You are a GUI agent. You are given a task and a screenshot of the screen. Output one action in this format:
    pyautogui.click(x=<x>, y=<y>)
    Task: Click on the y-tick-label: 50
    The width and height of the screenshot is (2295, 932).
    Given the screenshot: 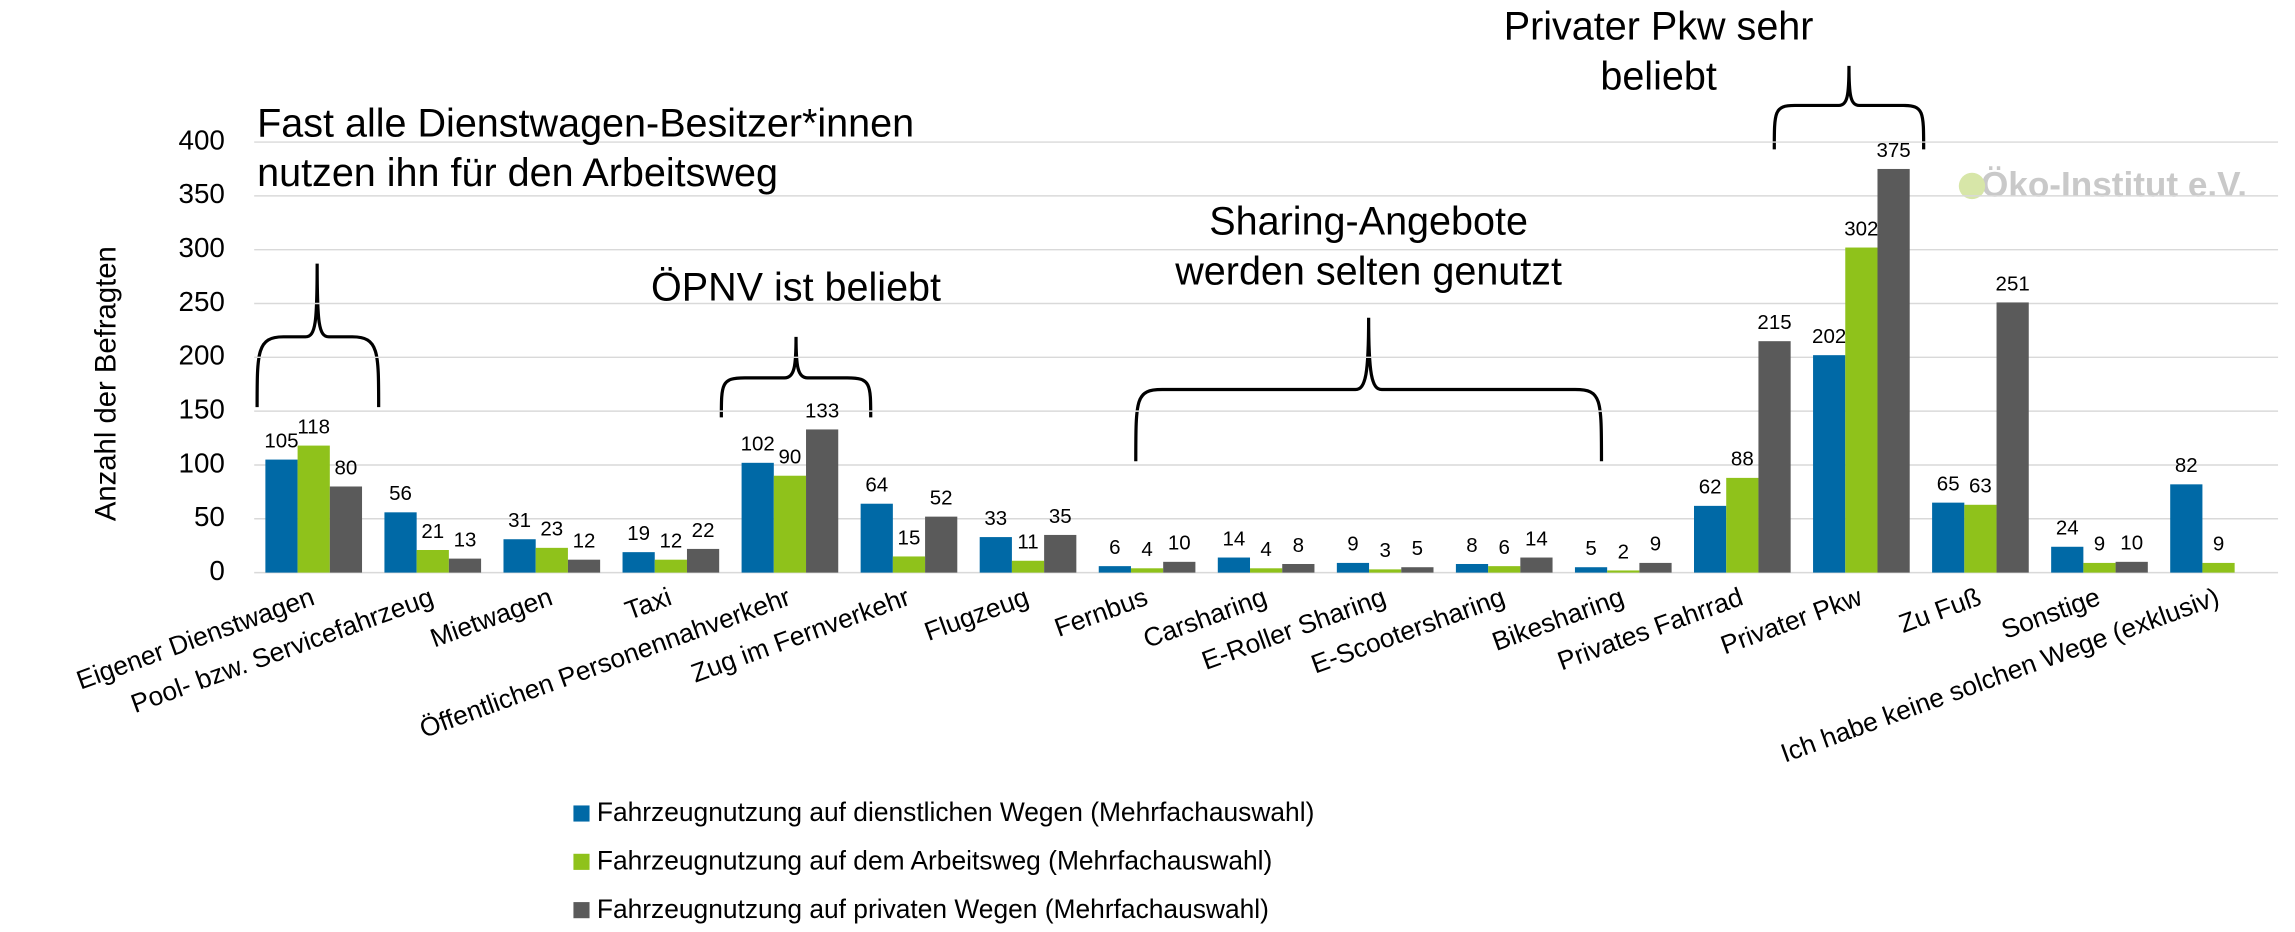 What is the action you would take?
    pyautogui.click(x=209, y=516)
    